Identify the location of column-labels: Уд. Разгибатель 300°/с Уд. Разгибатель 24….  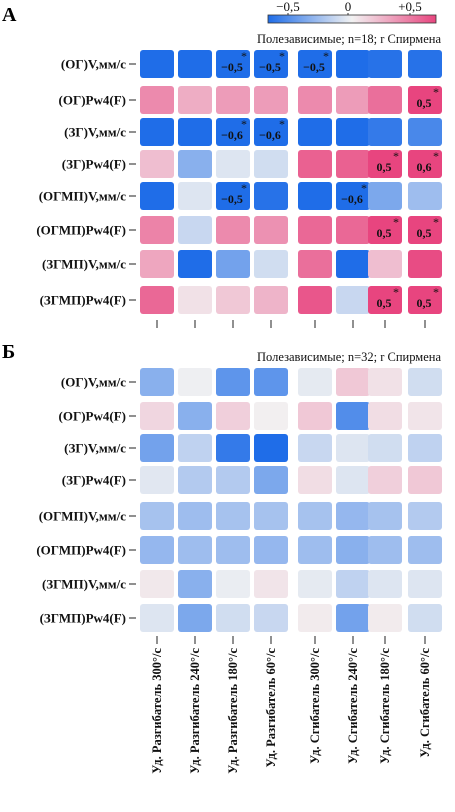
(291, 705).